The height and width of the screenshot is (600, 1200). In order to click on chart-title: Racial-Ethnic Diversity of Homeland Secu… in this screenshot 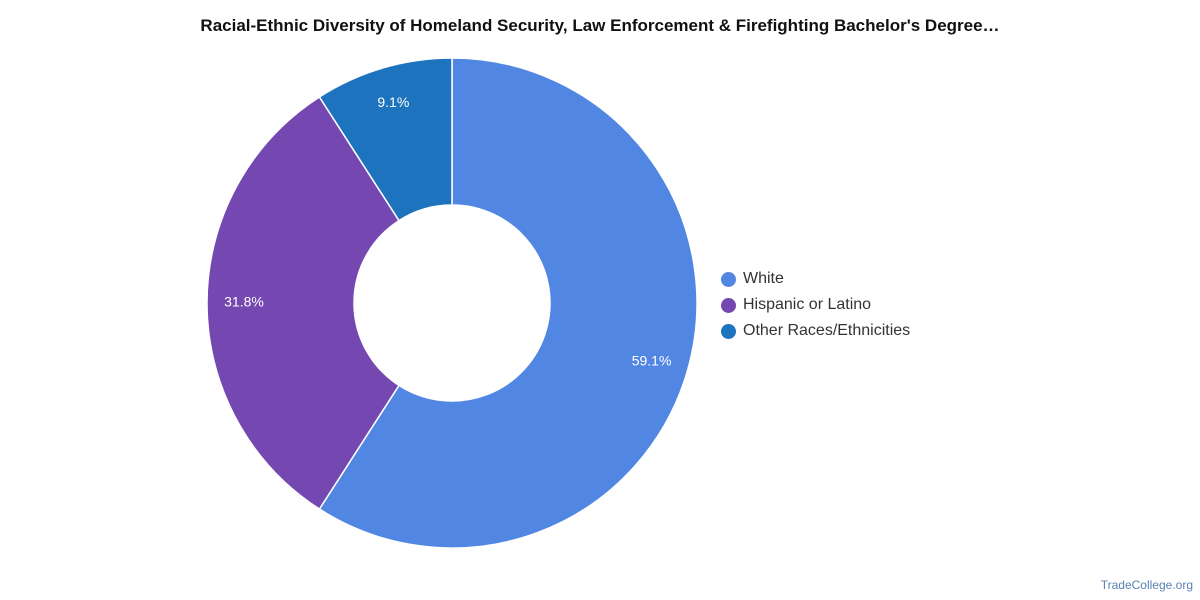, I will do `click(600, 25)`.